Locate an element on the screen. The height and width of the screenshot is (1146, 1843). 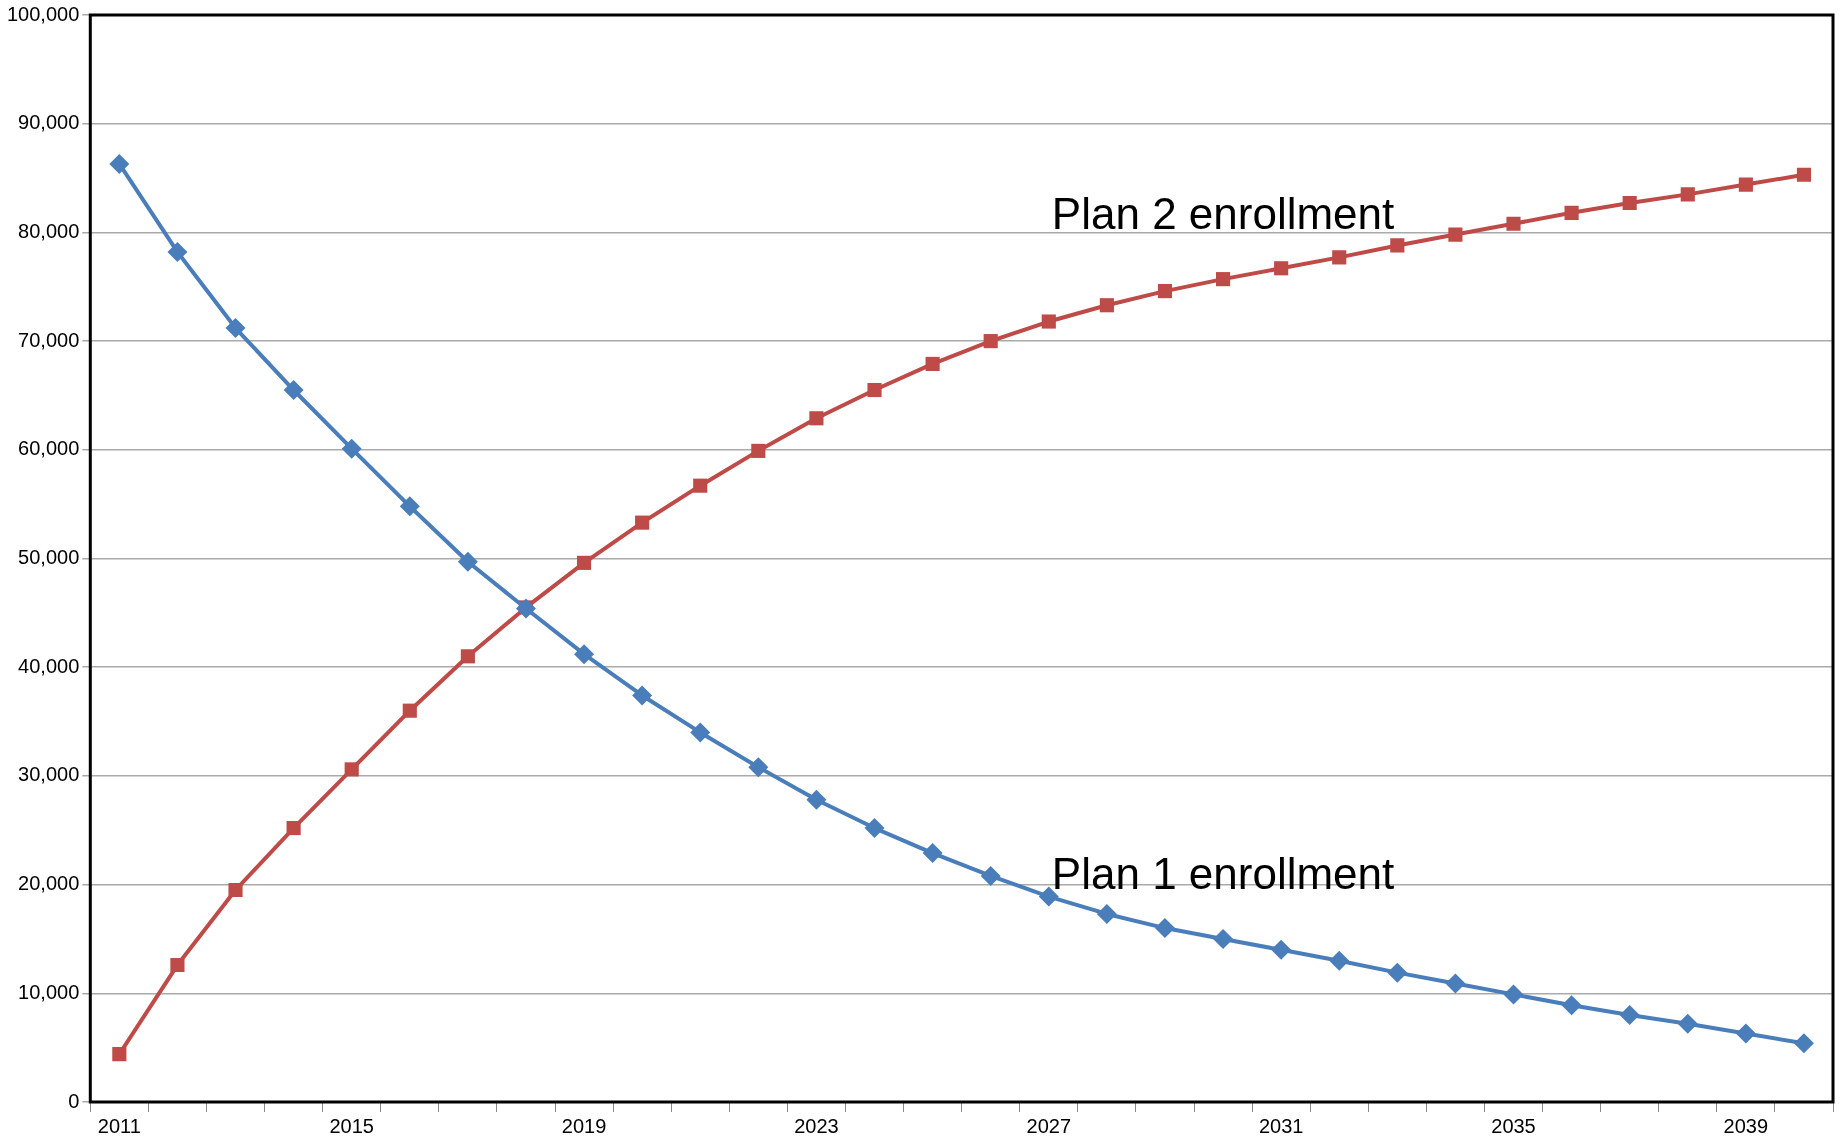
y-tick-label: 20,000 is located at coordinates (49, 883).